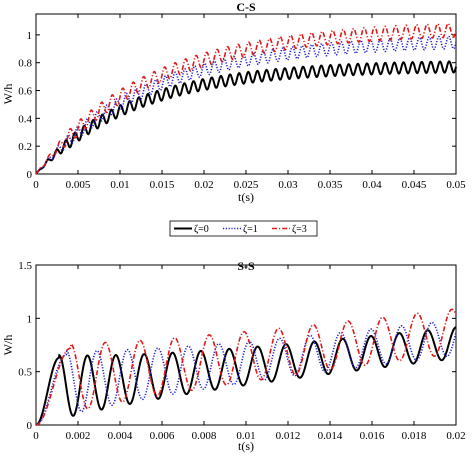 The width and height of the screenshot is (474, 456). Describe the element at coordinates (246, 7) in the screenshot. I see `chart-title: C-S` at that location.